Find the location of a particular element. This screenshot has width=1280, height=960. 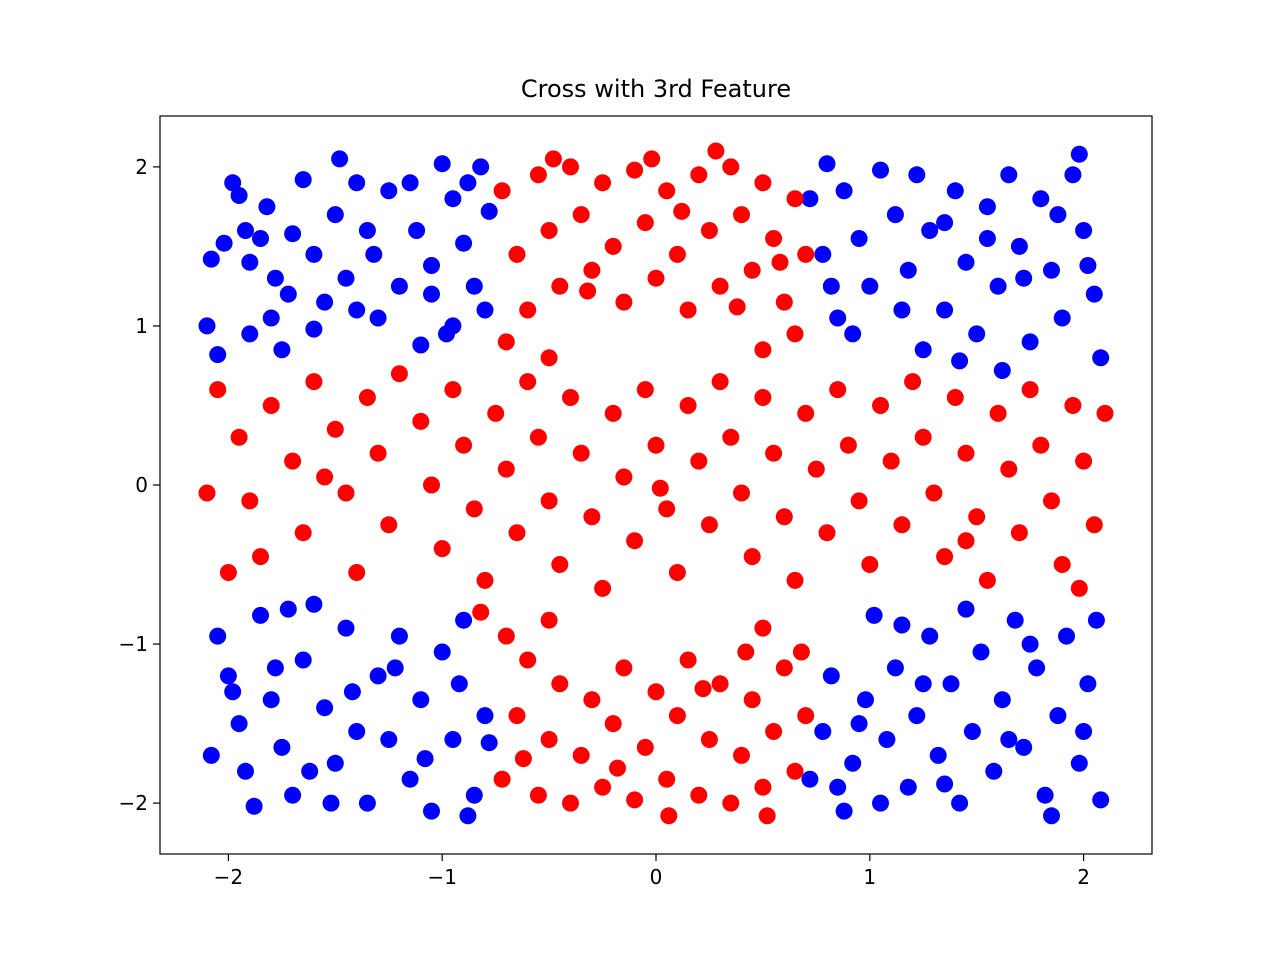

x-tick-label: 1 is located at coordinates (869, 877).